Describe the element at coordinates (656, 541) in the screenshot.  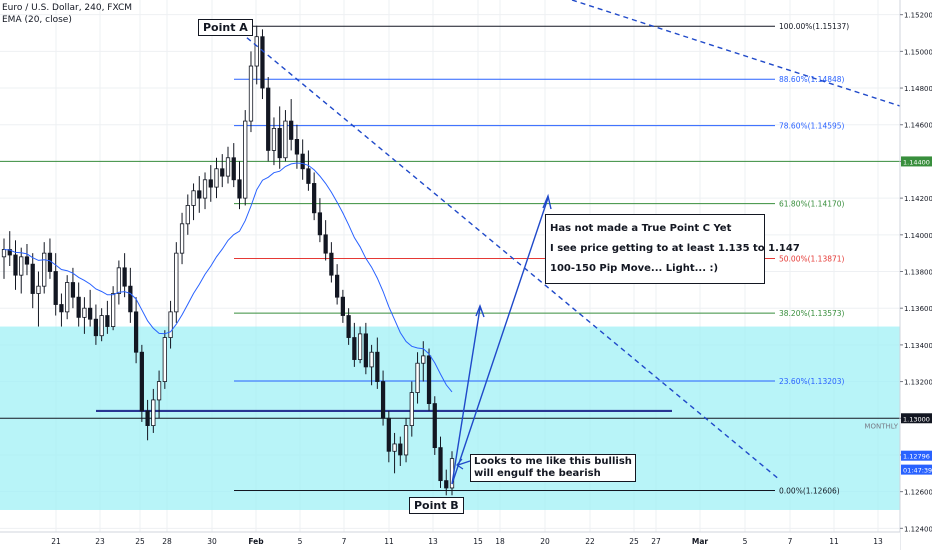
I see `time-tick-label: 27` at that location.